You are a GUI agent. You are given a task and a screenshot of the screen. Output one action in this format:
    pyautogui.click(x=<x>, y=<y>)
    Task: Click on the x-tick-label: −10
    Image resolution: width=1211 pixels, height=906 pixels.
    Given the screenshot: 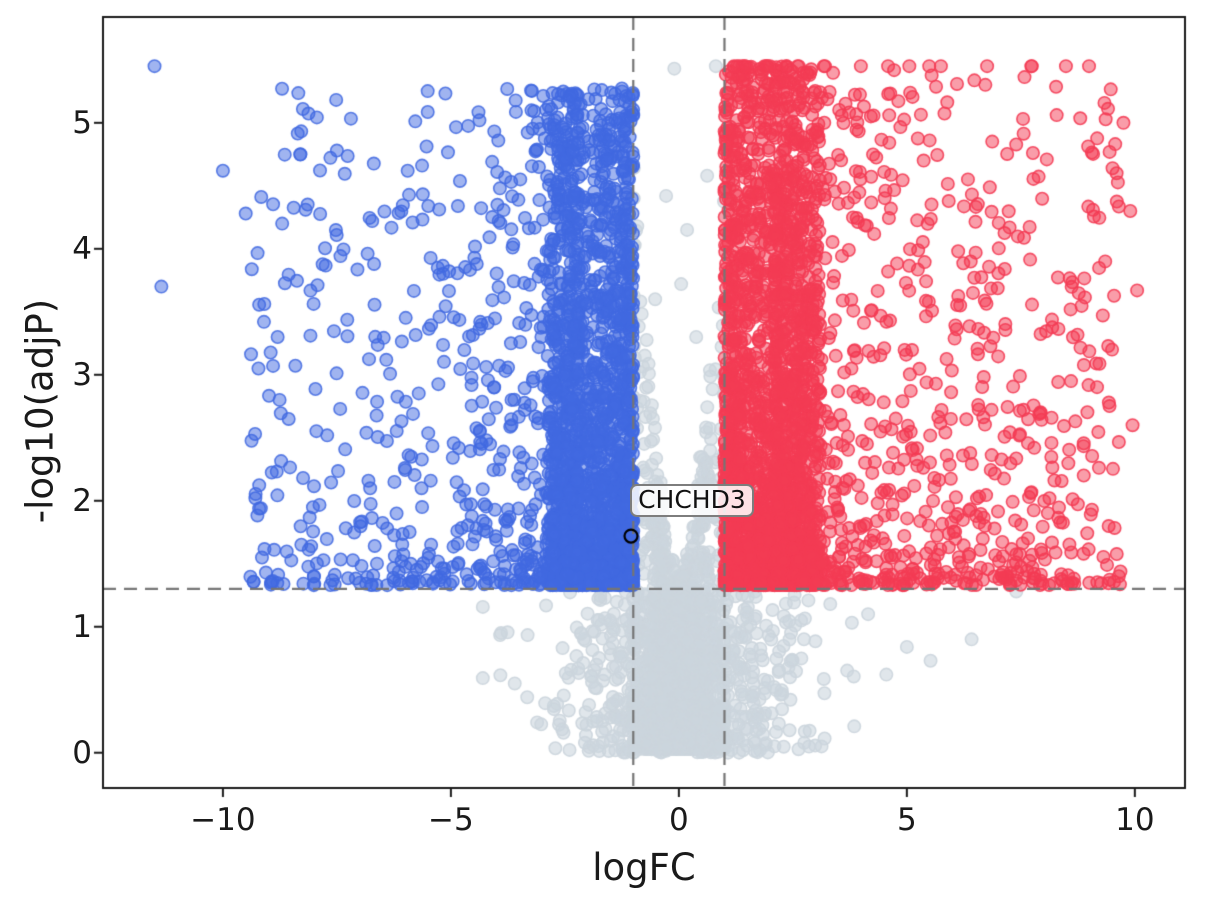 What is the action you would take?
    pyautogui.click(x=223, y=820)
    